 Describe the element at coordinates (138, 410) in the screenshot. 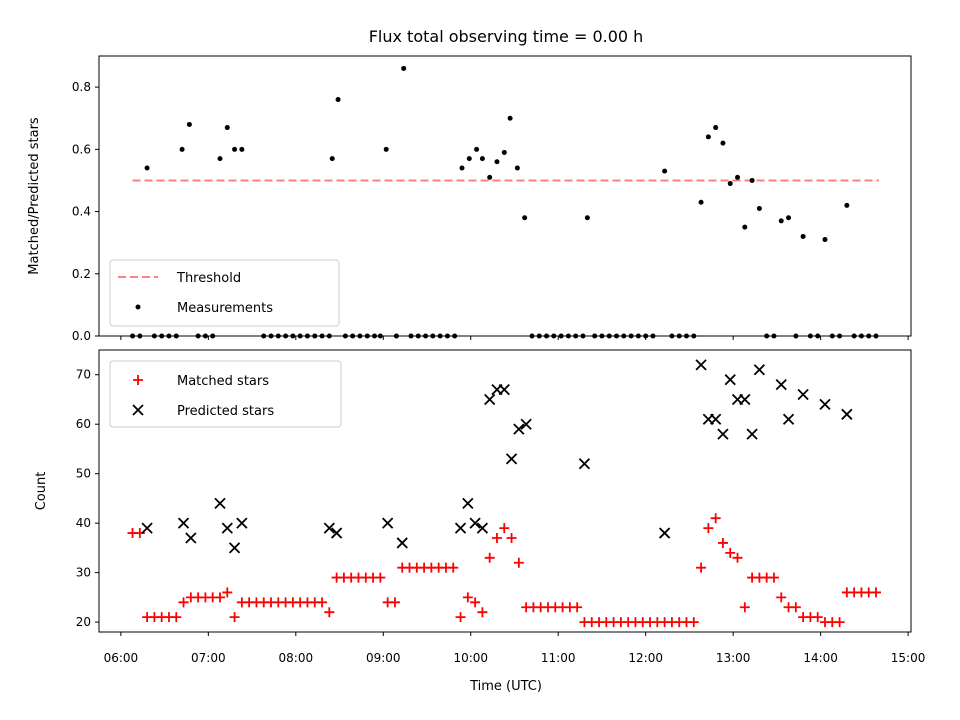

I see `bottom-legend-predicted-swatch` at that location.